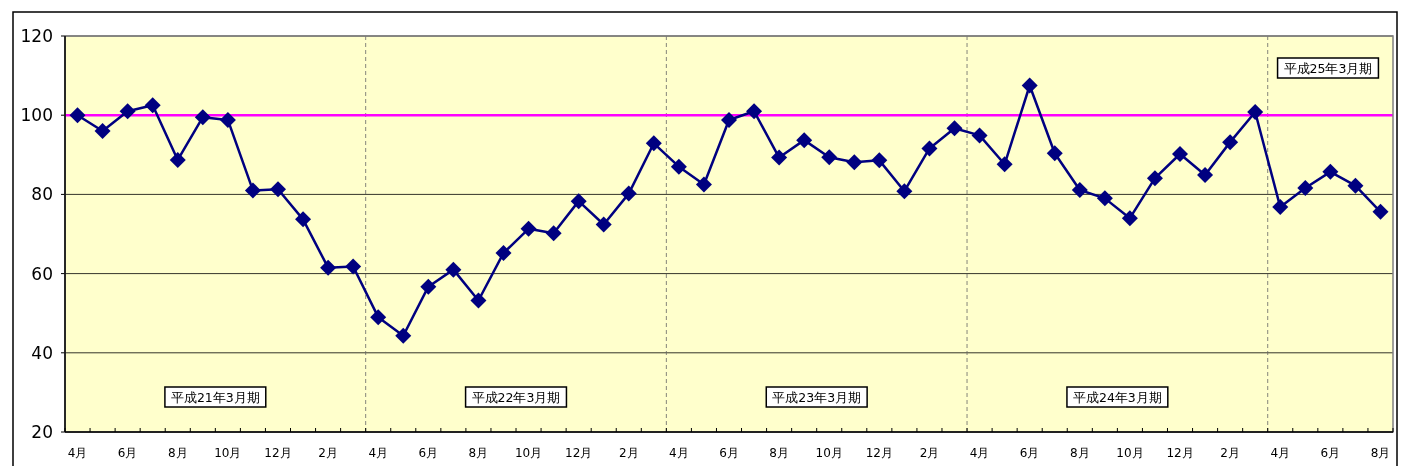 This screenshot has height=466, width=1405. What do you see at coordinates (42, 432) in the screenshot?
I see `y-tick-label: 20` at bounding box center [42, 432].